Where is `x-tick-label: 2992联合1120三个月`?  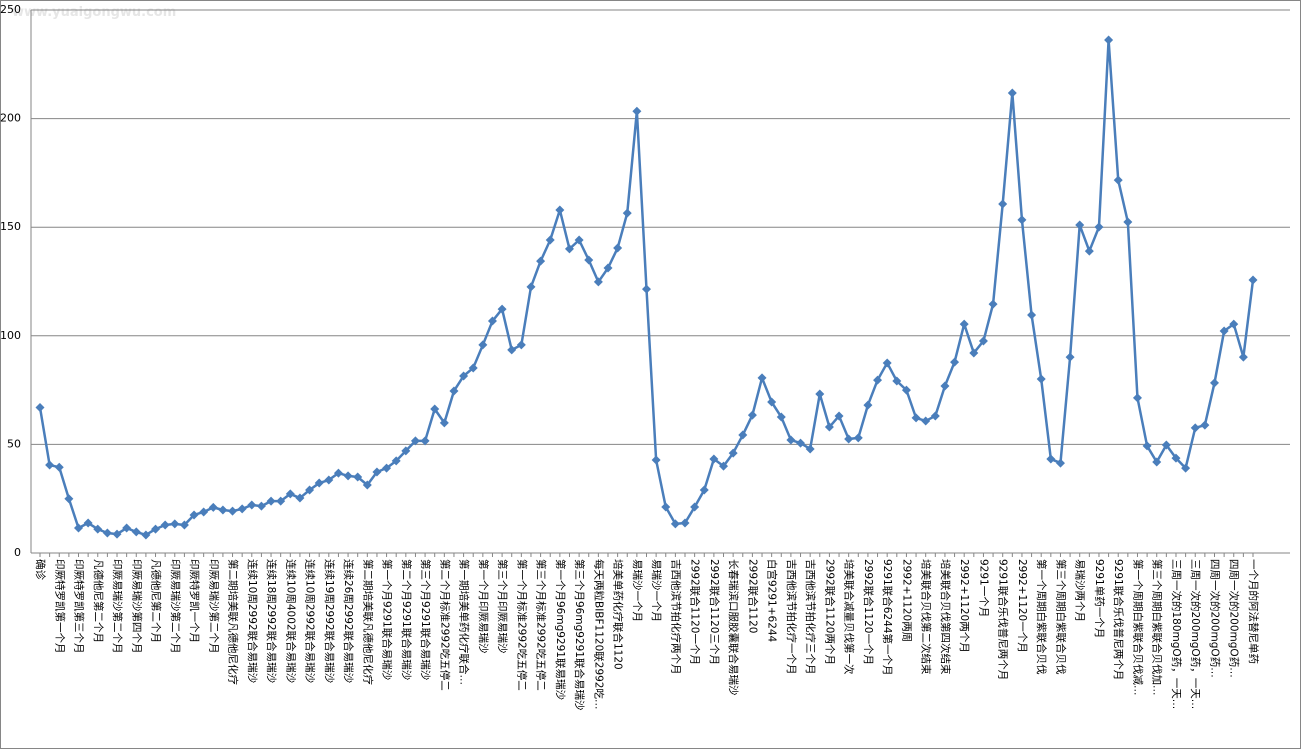
x-tick-label: 2992联合1120三个月 is located at coordinates (714, 612).